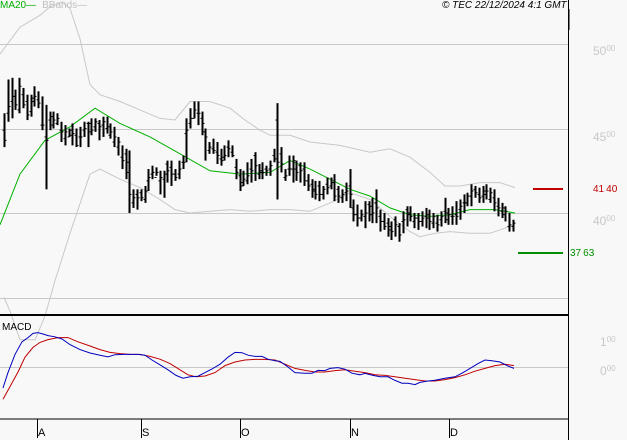  I want to click on month-label-aug: A, so click(42, 433).